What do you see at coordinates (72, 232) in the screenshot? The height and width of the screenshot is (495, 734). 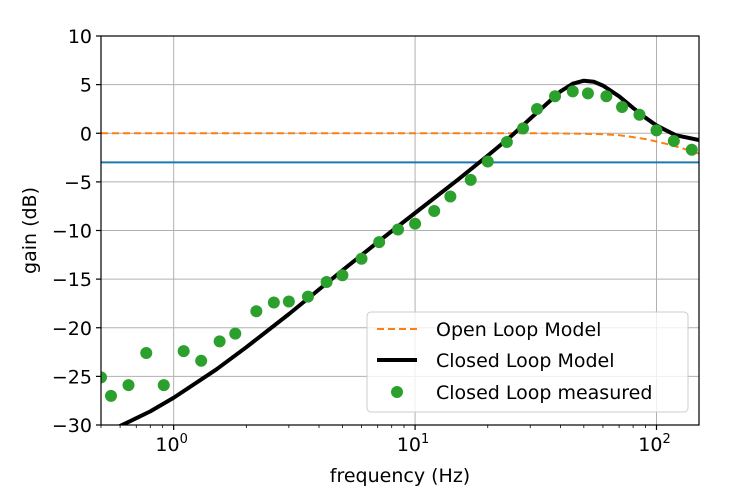 I see `y-tick-label: −10` at bounding box center [72, 232].